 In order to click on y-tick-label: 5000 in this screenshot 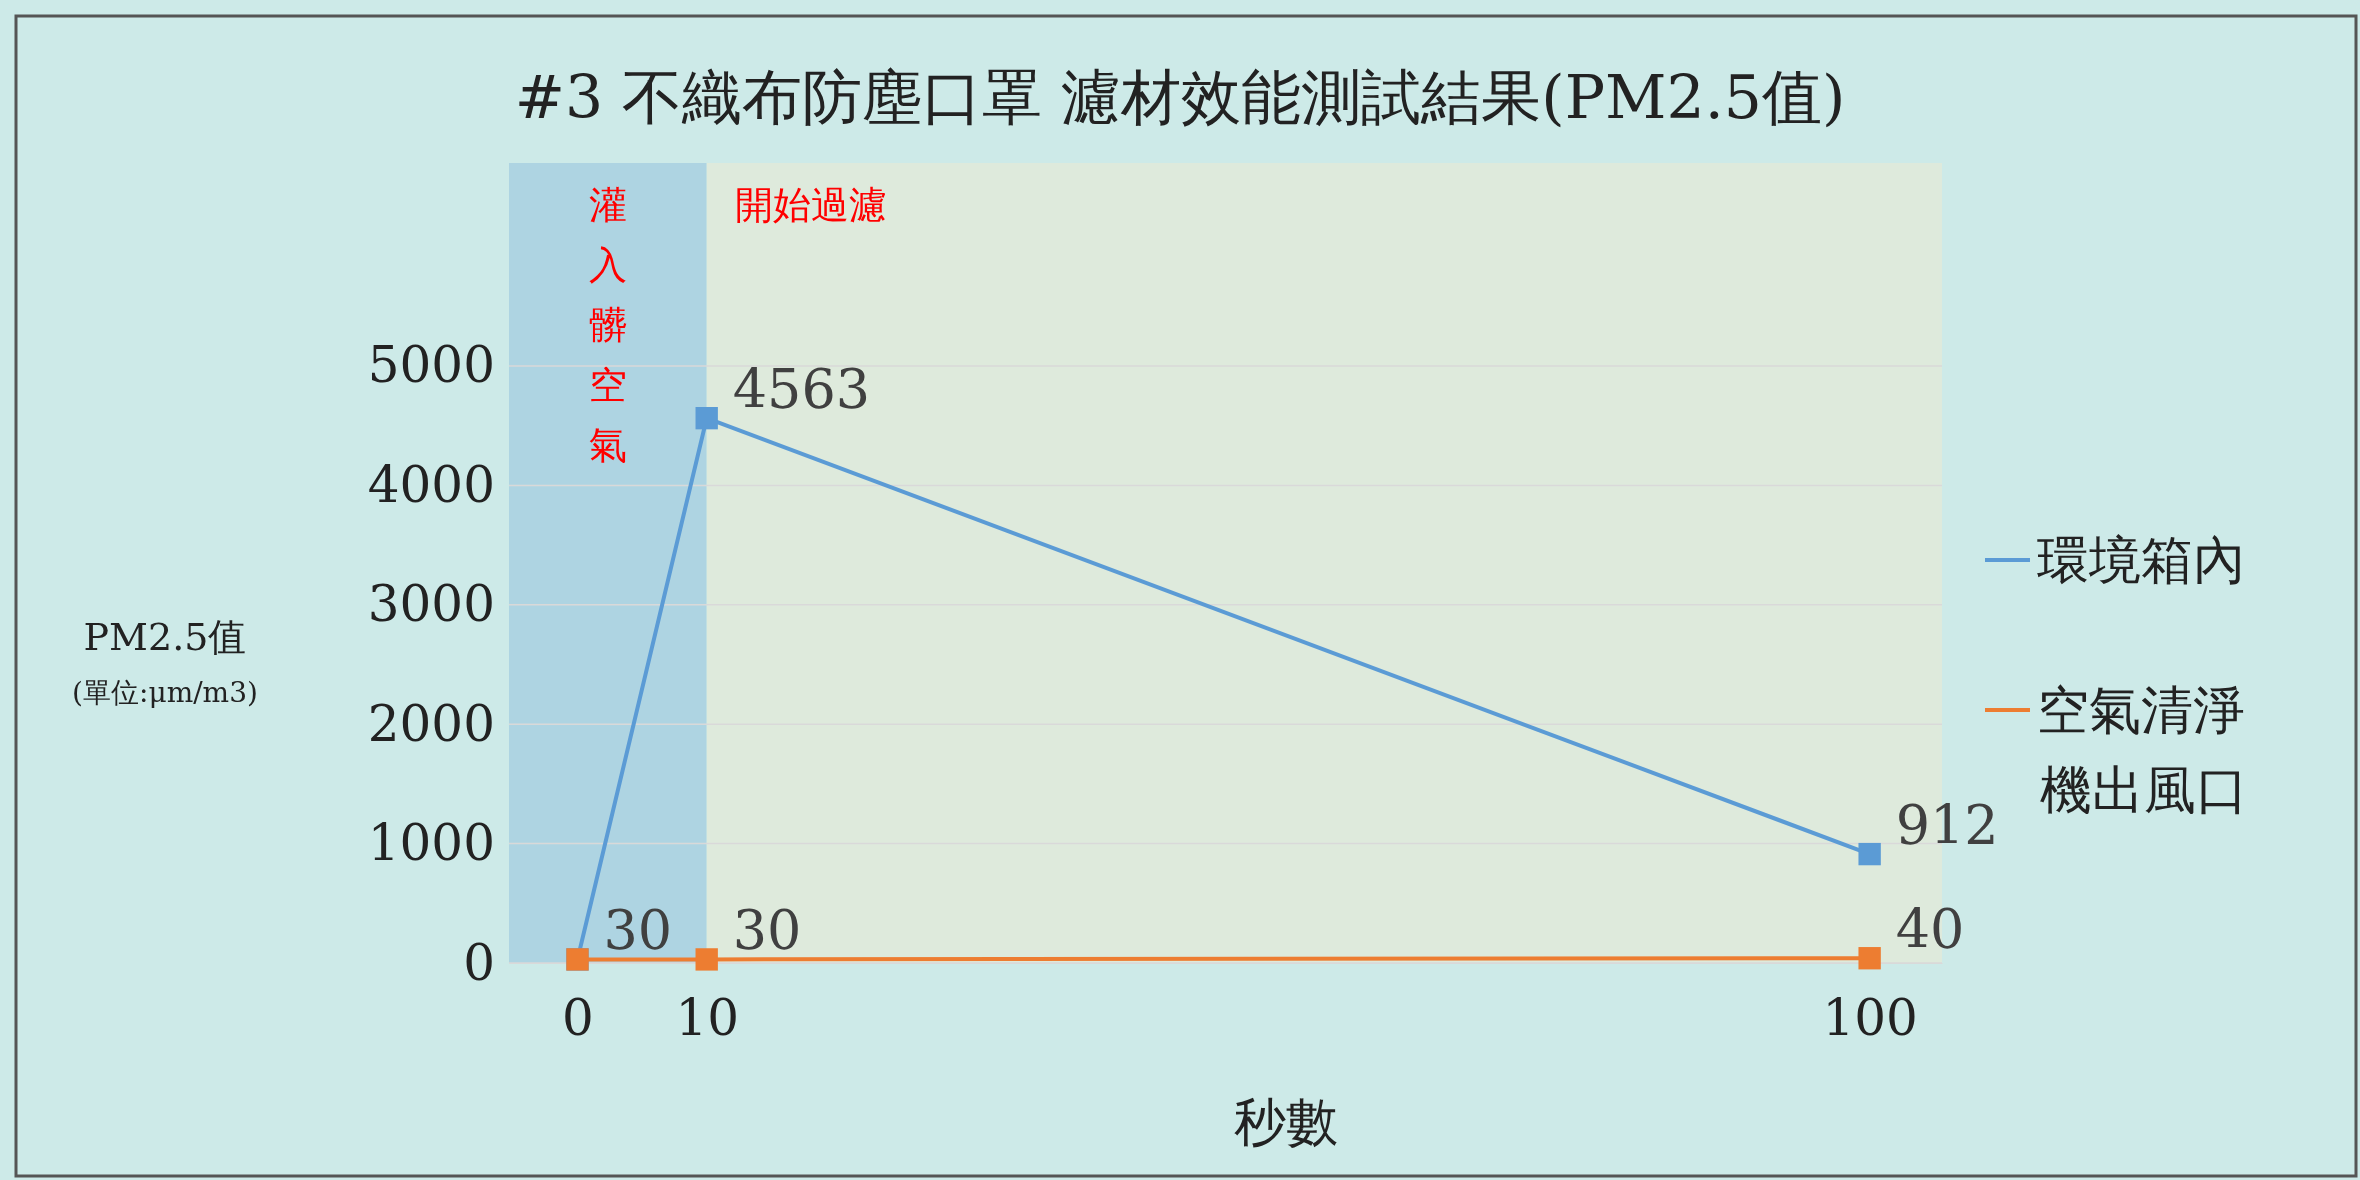, I will do `click(431, 365)`.